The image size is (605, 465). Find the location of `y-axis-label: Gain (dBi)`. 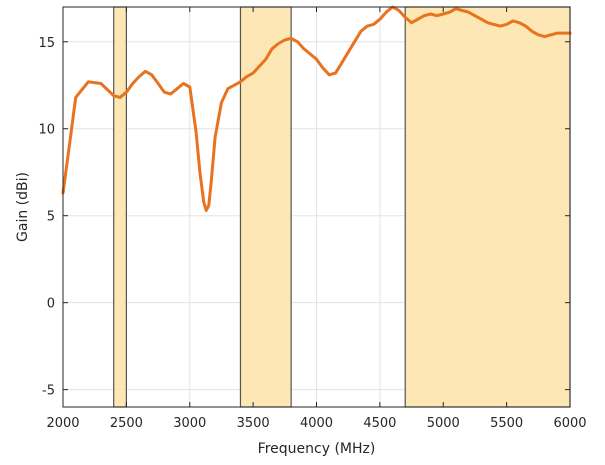

y-axis-label: Gain (dBi) is located at coordinates (23, 207).